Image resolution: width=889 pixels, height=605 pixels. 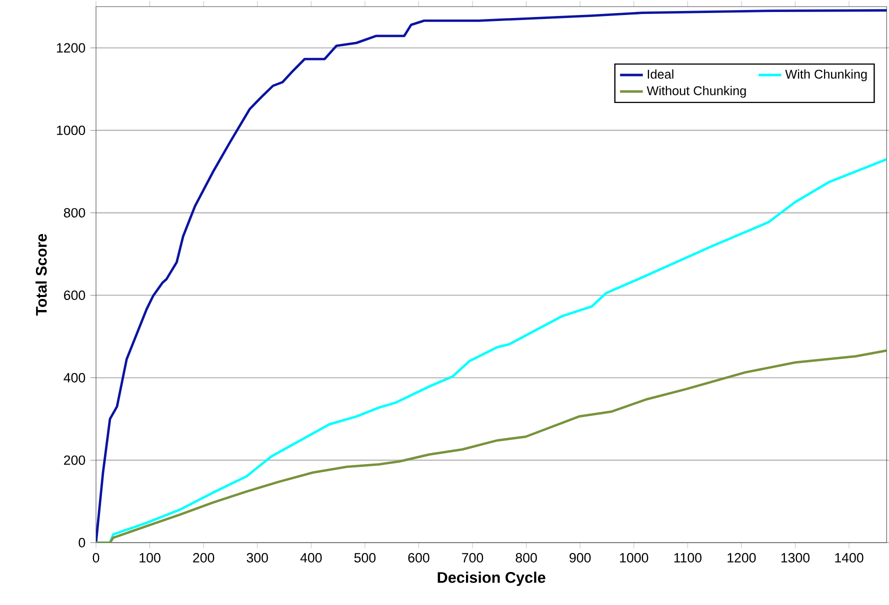 What do you see at coordinates (257, 557) in the screenshot?
I see `x-tick-label: 300` at bounding box center [257, 557].